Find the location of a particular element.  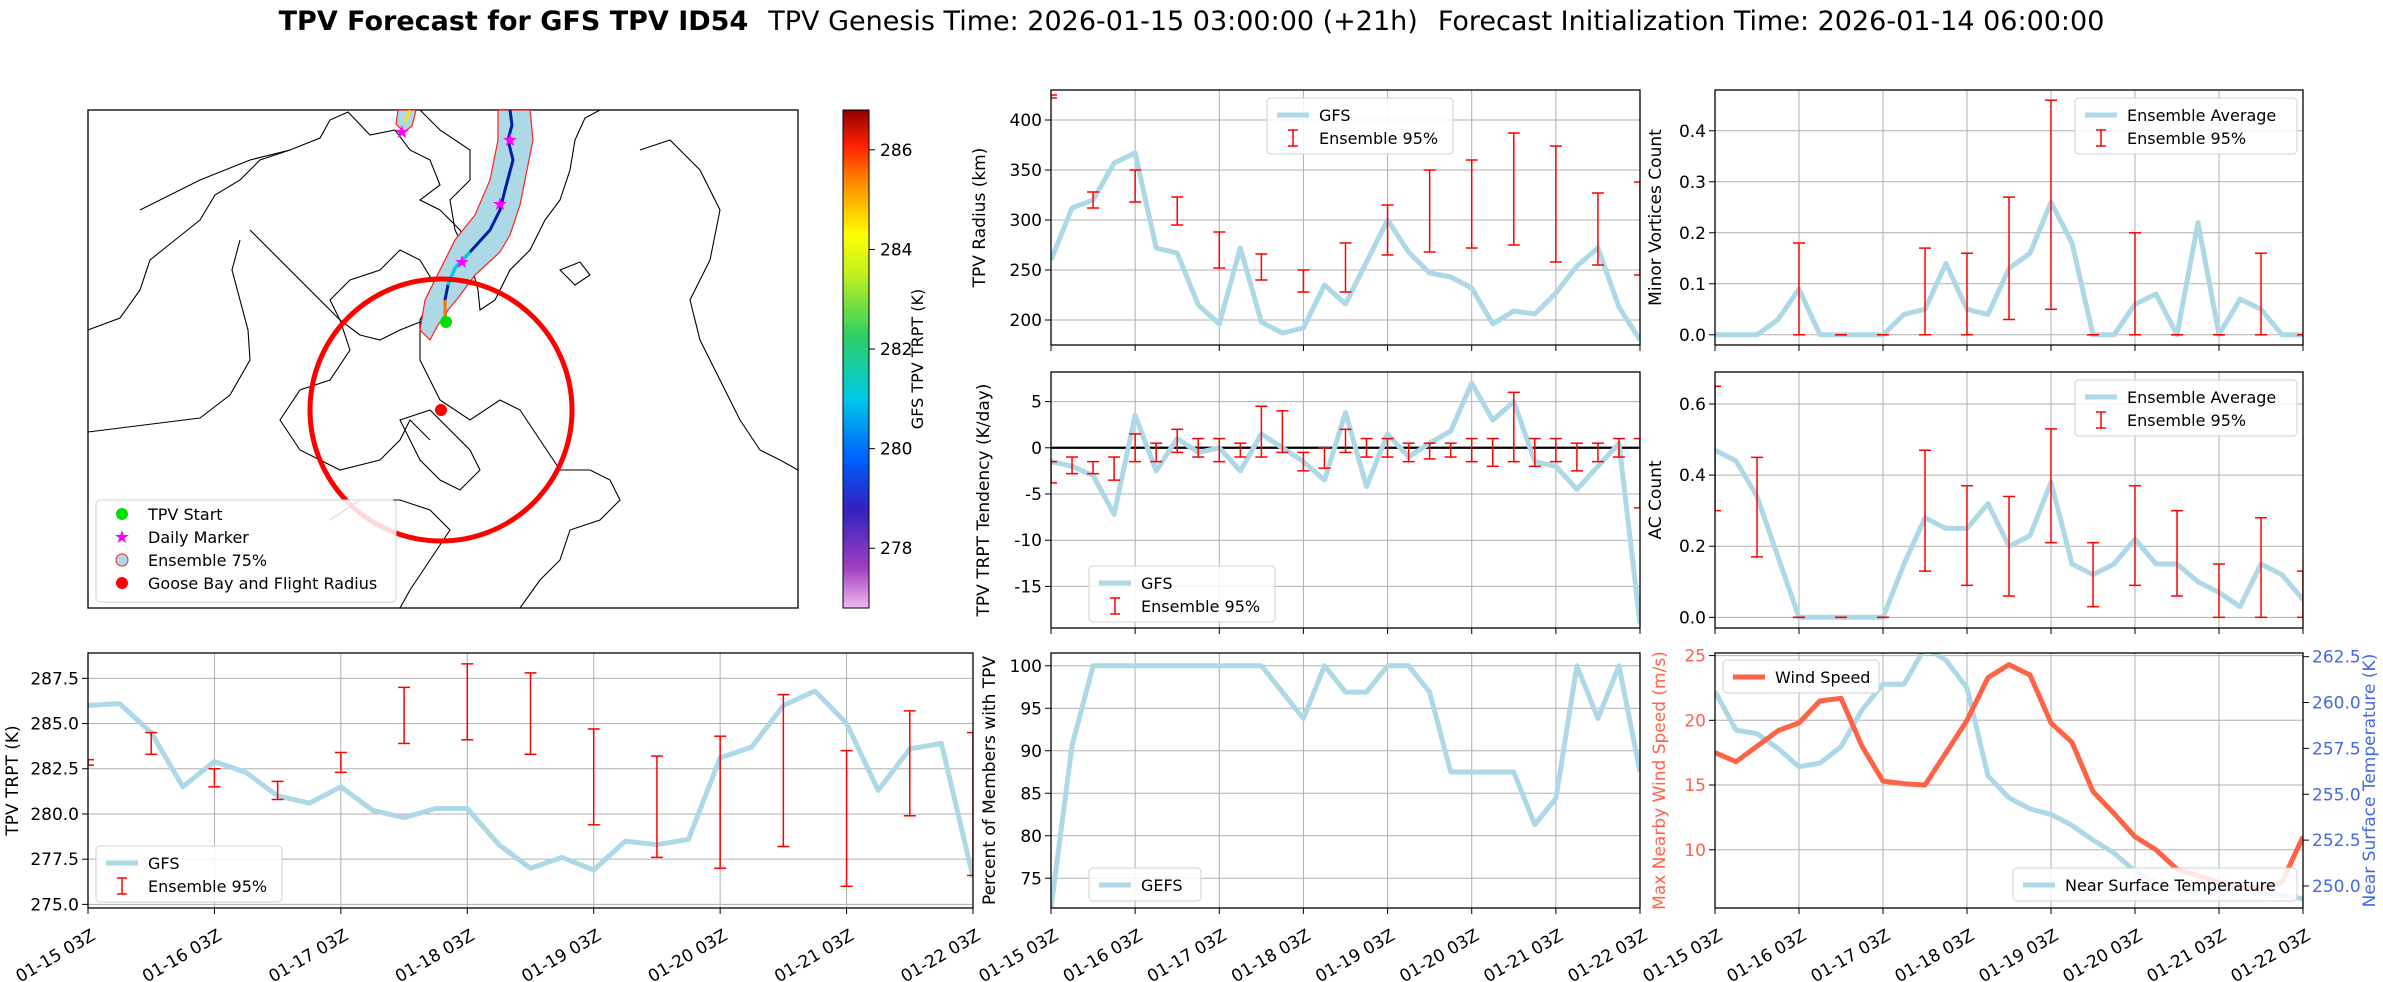

y-tick-label: 0.2 is located at coordinates (1692, 547).